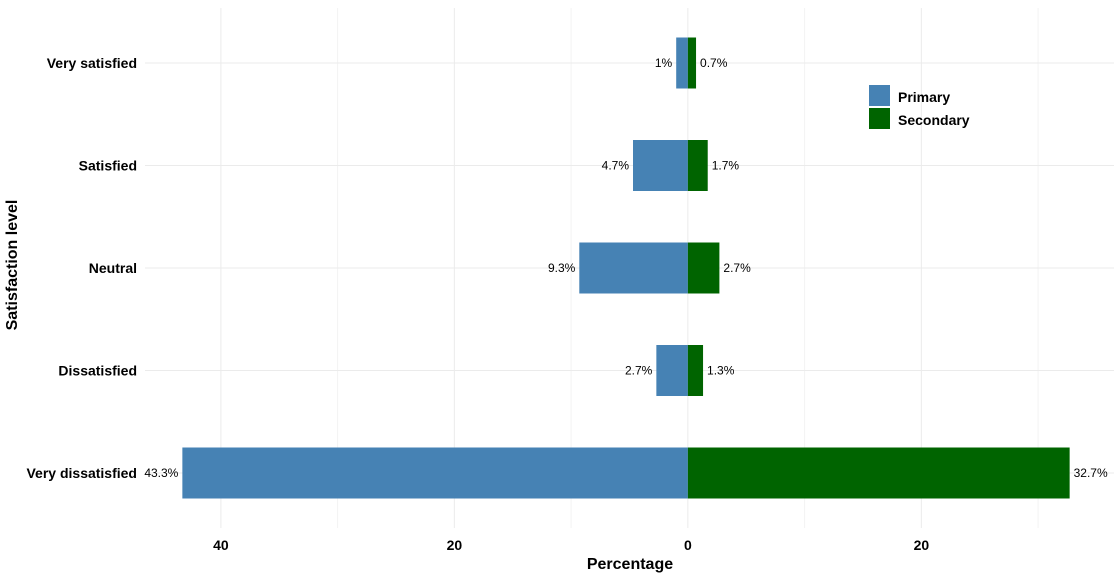 This screenshot has width=1116, height=580. Describe the element at coordinates (660, 165) in the screenshot. I see `bar-primary-satisfied` at that location.